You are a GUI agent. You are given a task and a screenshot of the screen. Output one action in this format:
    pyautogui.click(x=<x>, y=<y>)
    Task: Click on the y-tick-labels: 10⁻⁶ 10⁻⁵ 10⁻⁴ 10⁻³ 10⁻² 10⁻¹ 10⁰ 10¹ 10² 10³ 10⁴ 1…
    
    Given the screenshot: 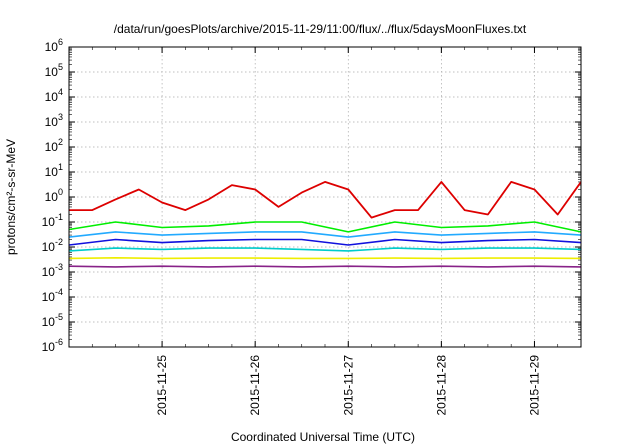 What is the action you would take?
    pyautogui.click(x=52, y=195)
    